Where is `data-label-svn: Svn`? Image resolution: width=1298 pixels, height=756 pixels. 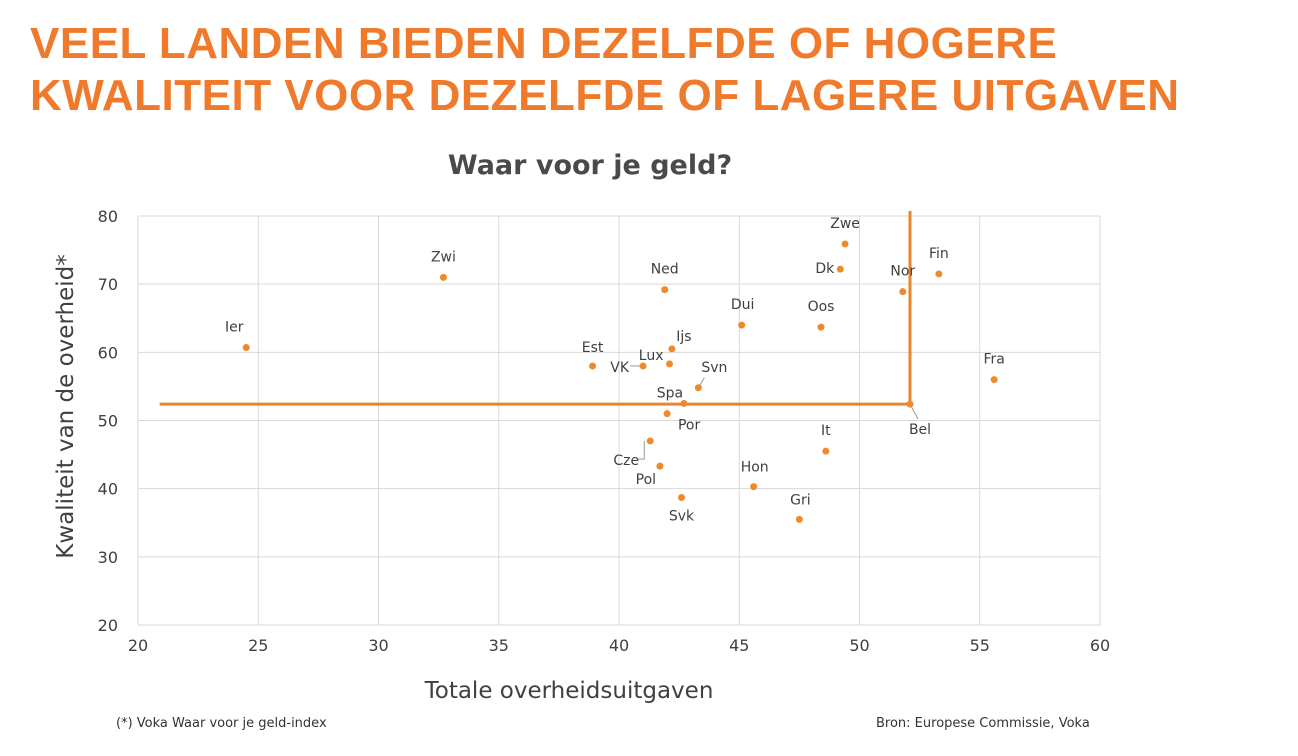
data-label-svn: Svn is located at coordinates (714, 368).